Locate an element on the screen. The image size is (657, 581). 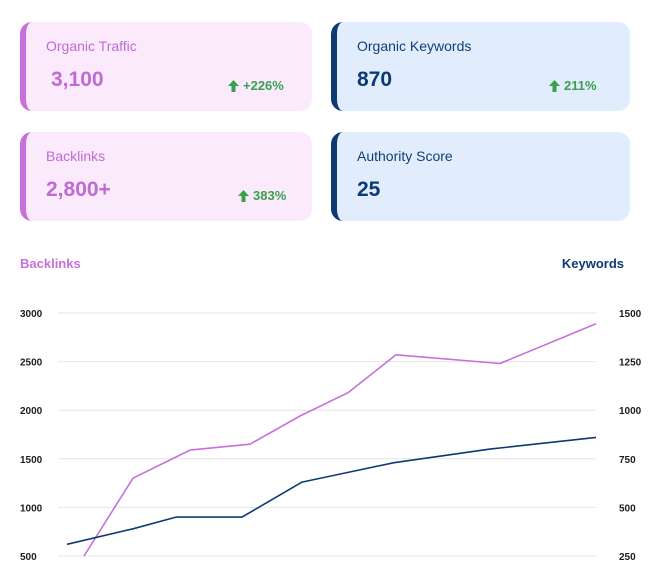
organic-keywords-card: Organic Keywords 870 211% is located at coordinates (480, 66).